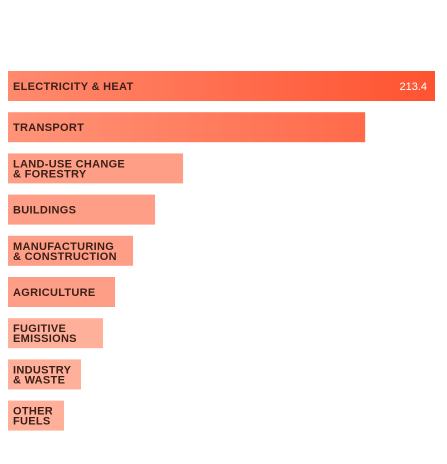  Describe the element at coordinates (45, 339) in the screenshot. I see `category-label: EMISSIONS` at that location.